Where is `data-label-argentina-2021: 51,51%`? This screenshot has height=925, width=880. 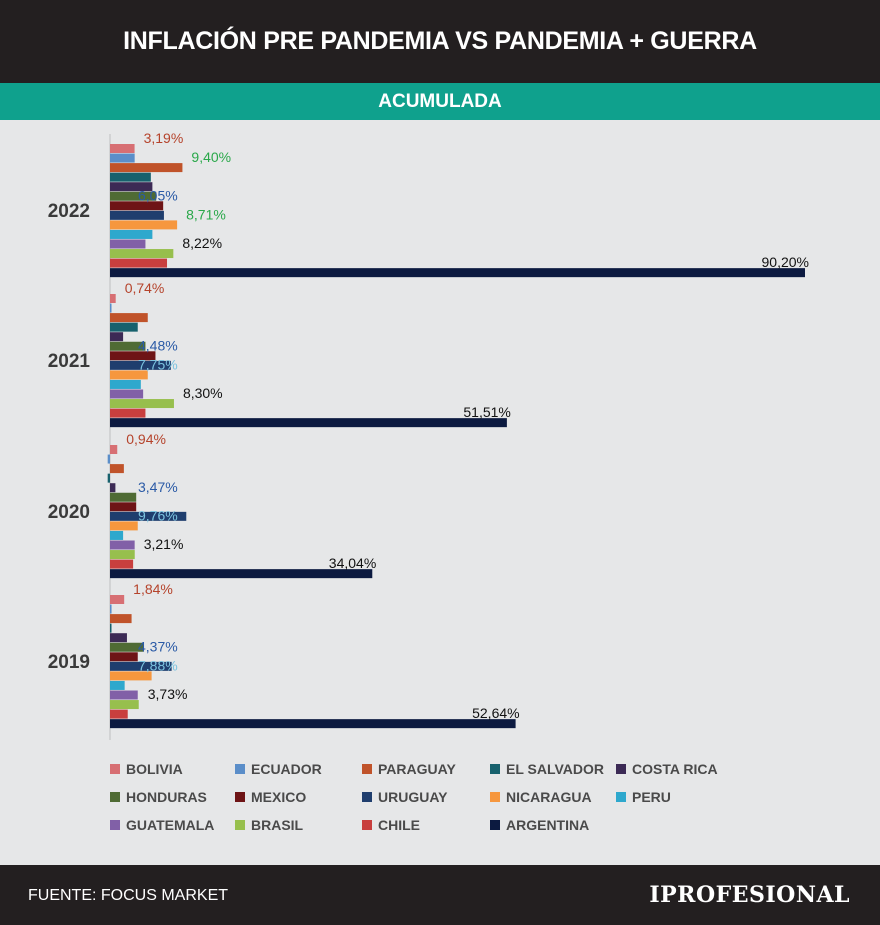 data-label-argentina-2021: 51,51% is located at coordinates (486, 412).